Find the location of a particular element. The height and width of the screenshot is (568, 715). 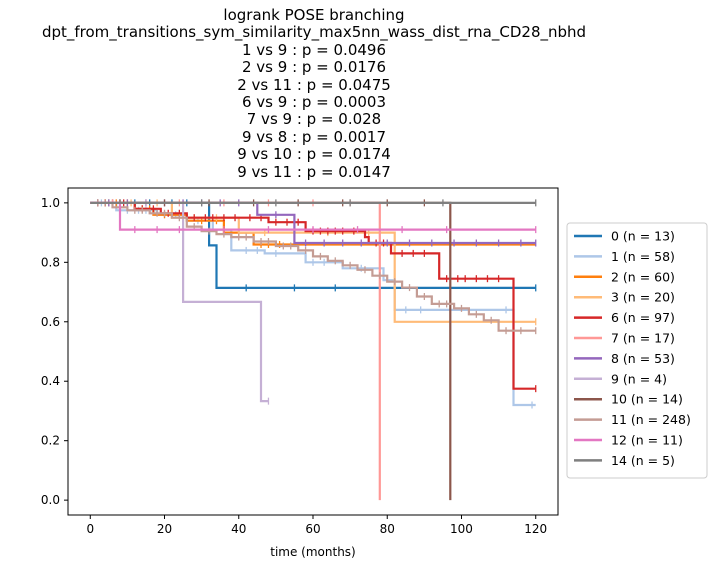

y-tick-label: 0.2 is located at coordinates (50, 441).